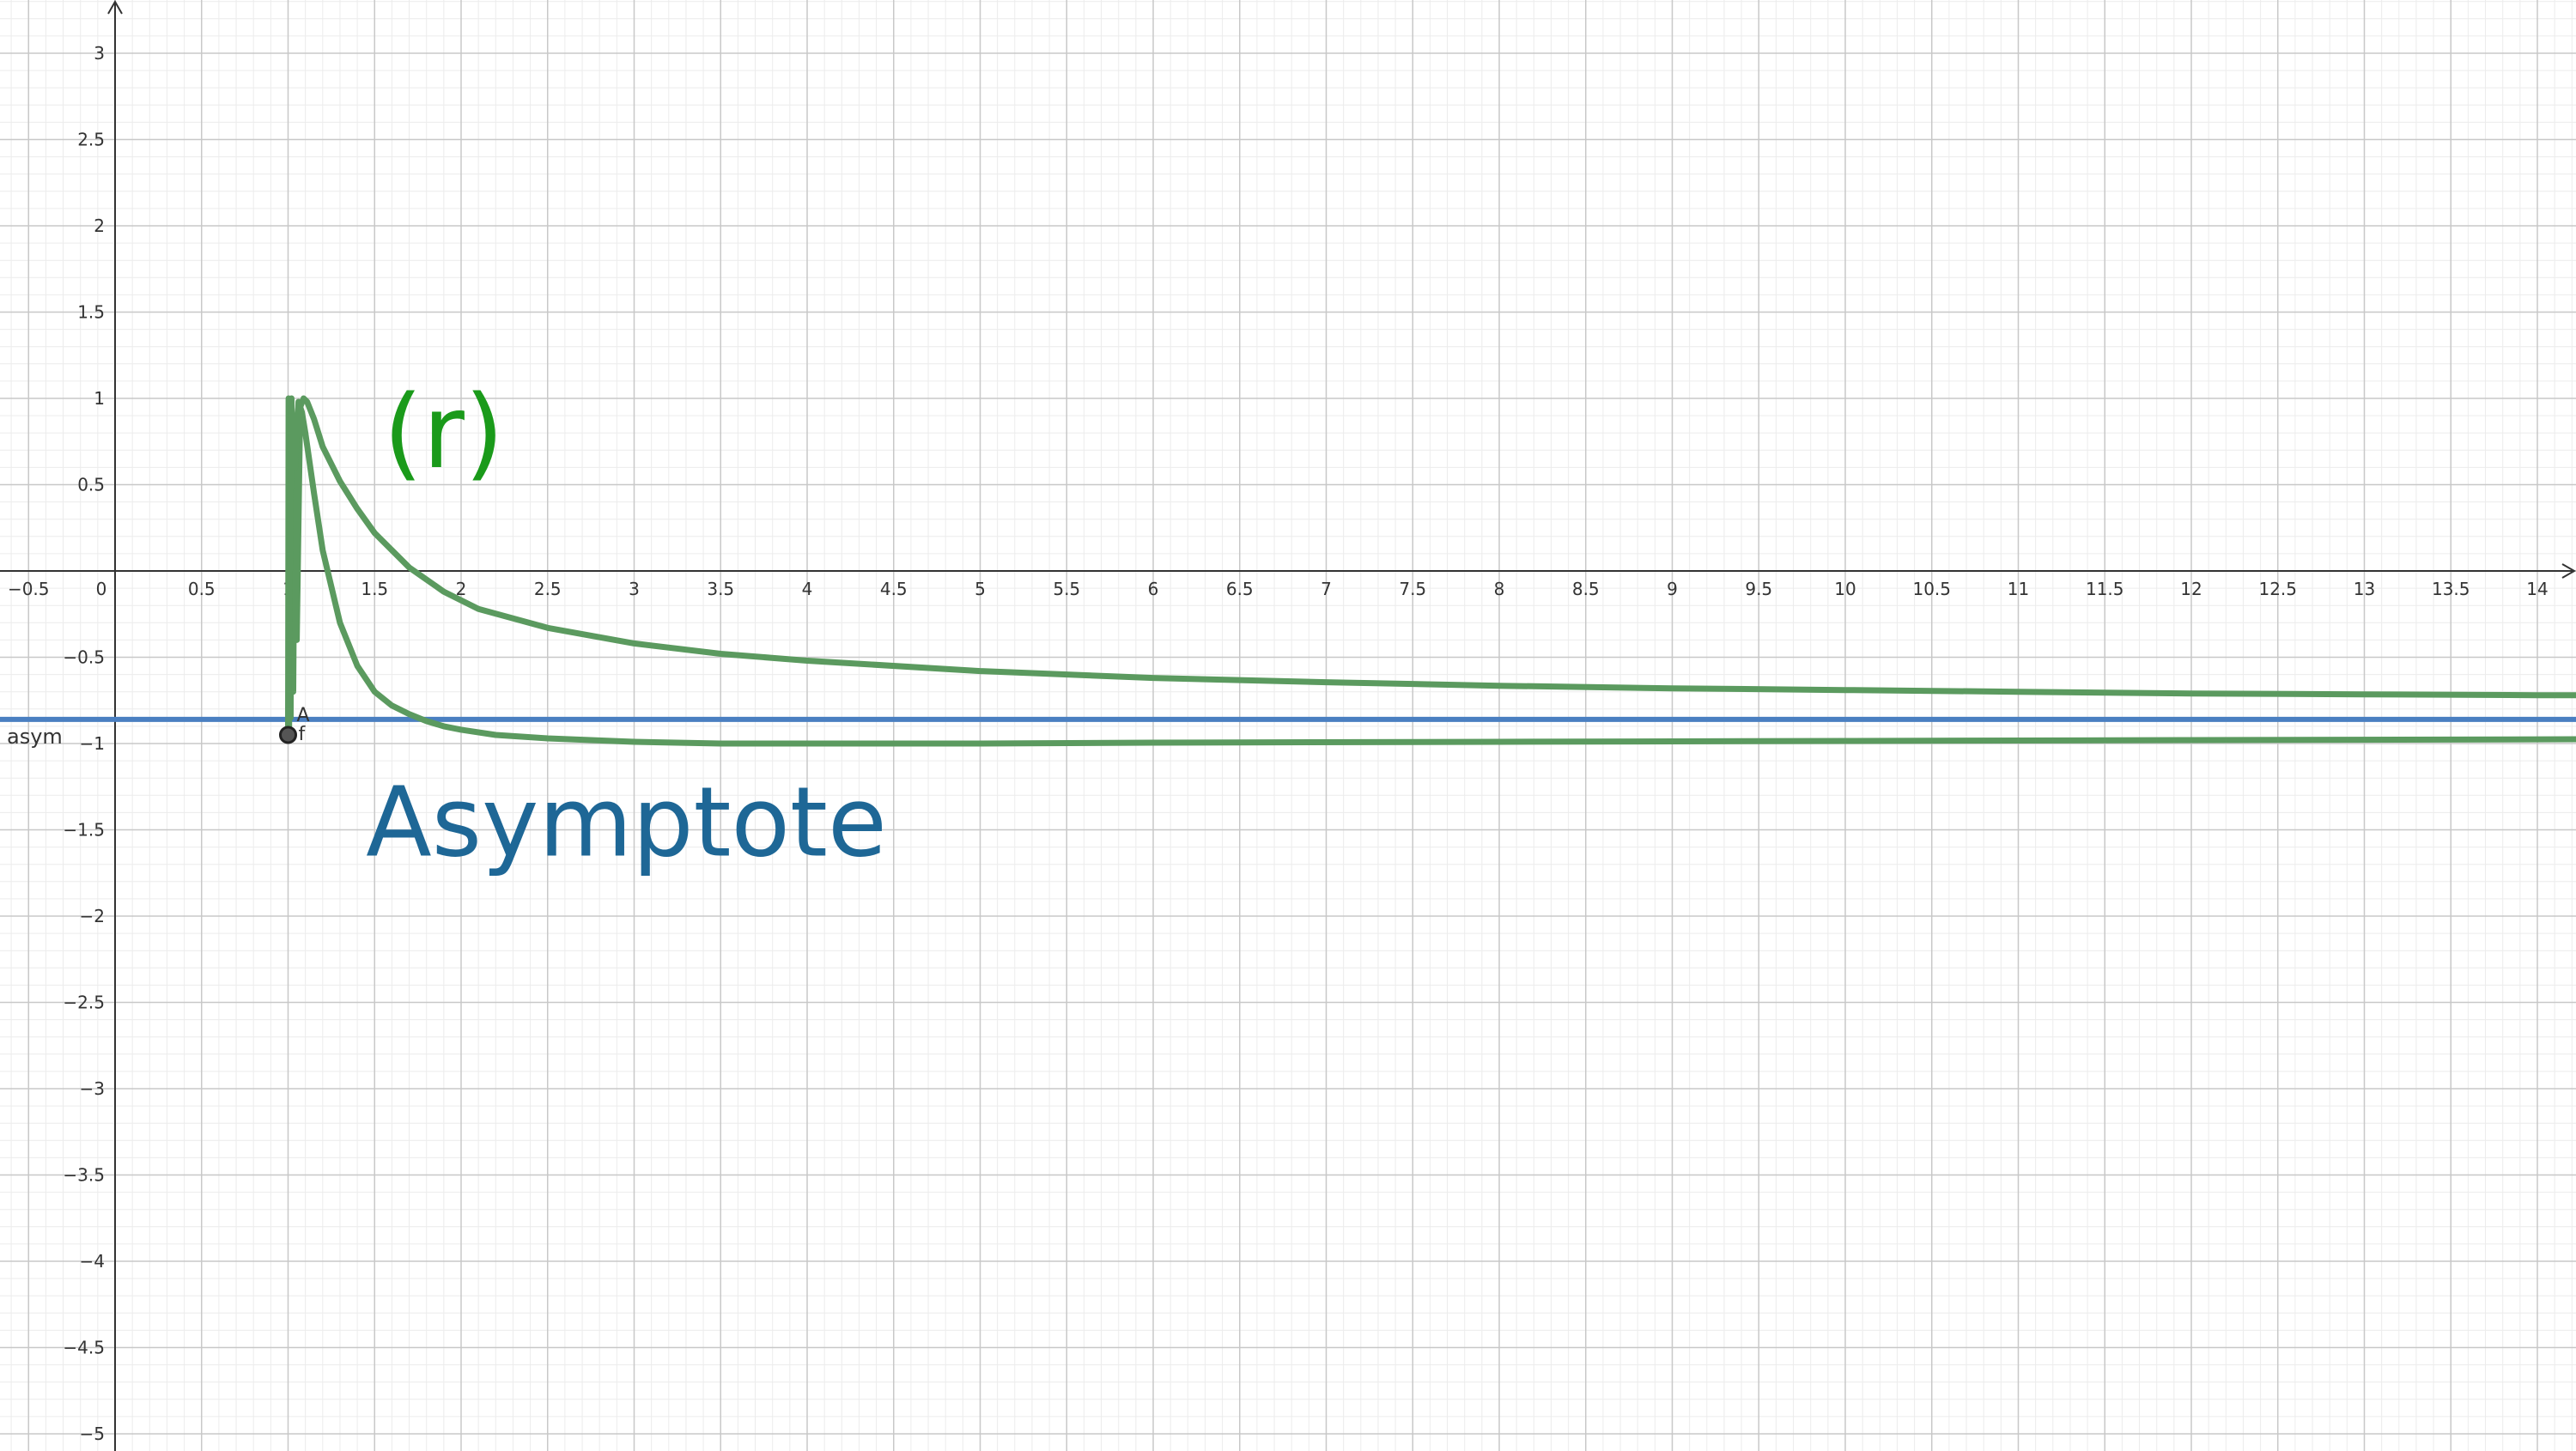  Describe the element at coordinates (627, 823) in the screenshot. I see `annotation-asymptote-label: Asymptote` at that location.